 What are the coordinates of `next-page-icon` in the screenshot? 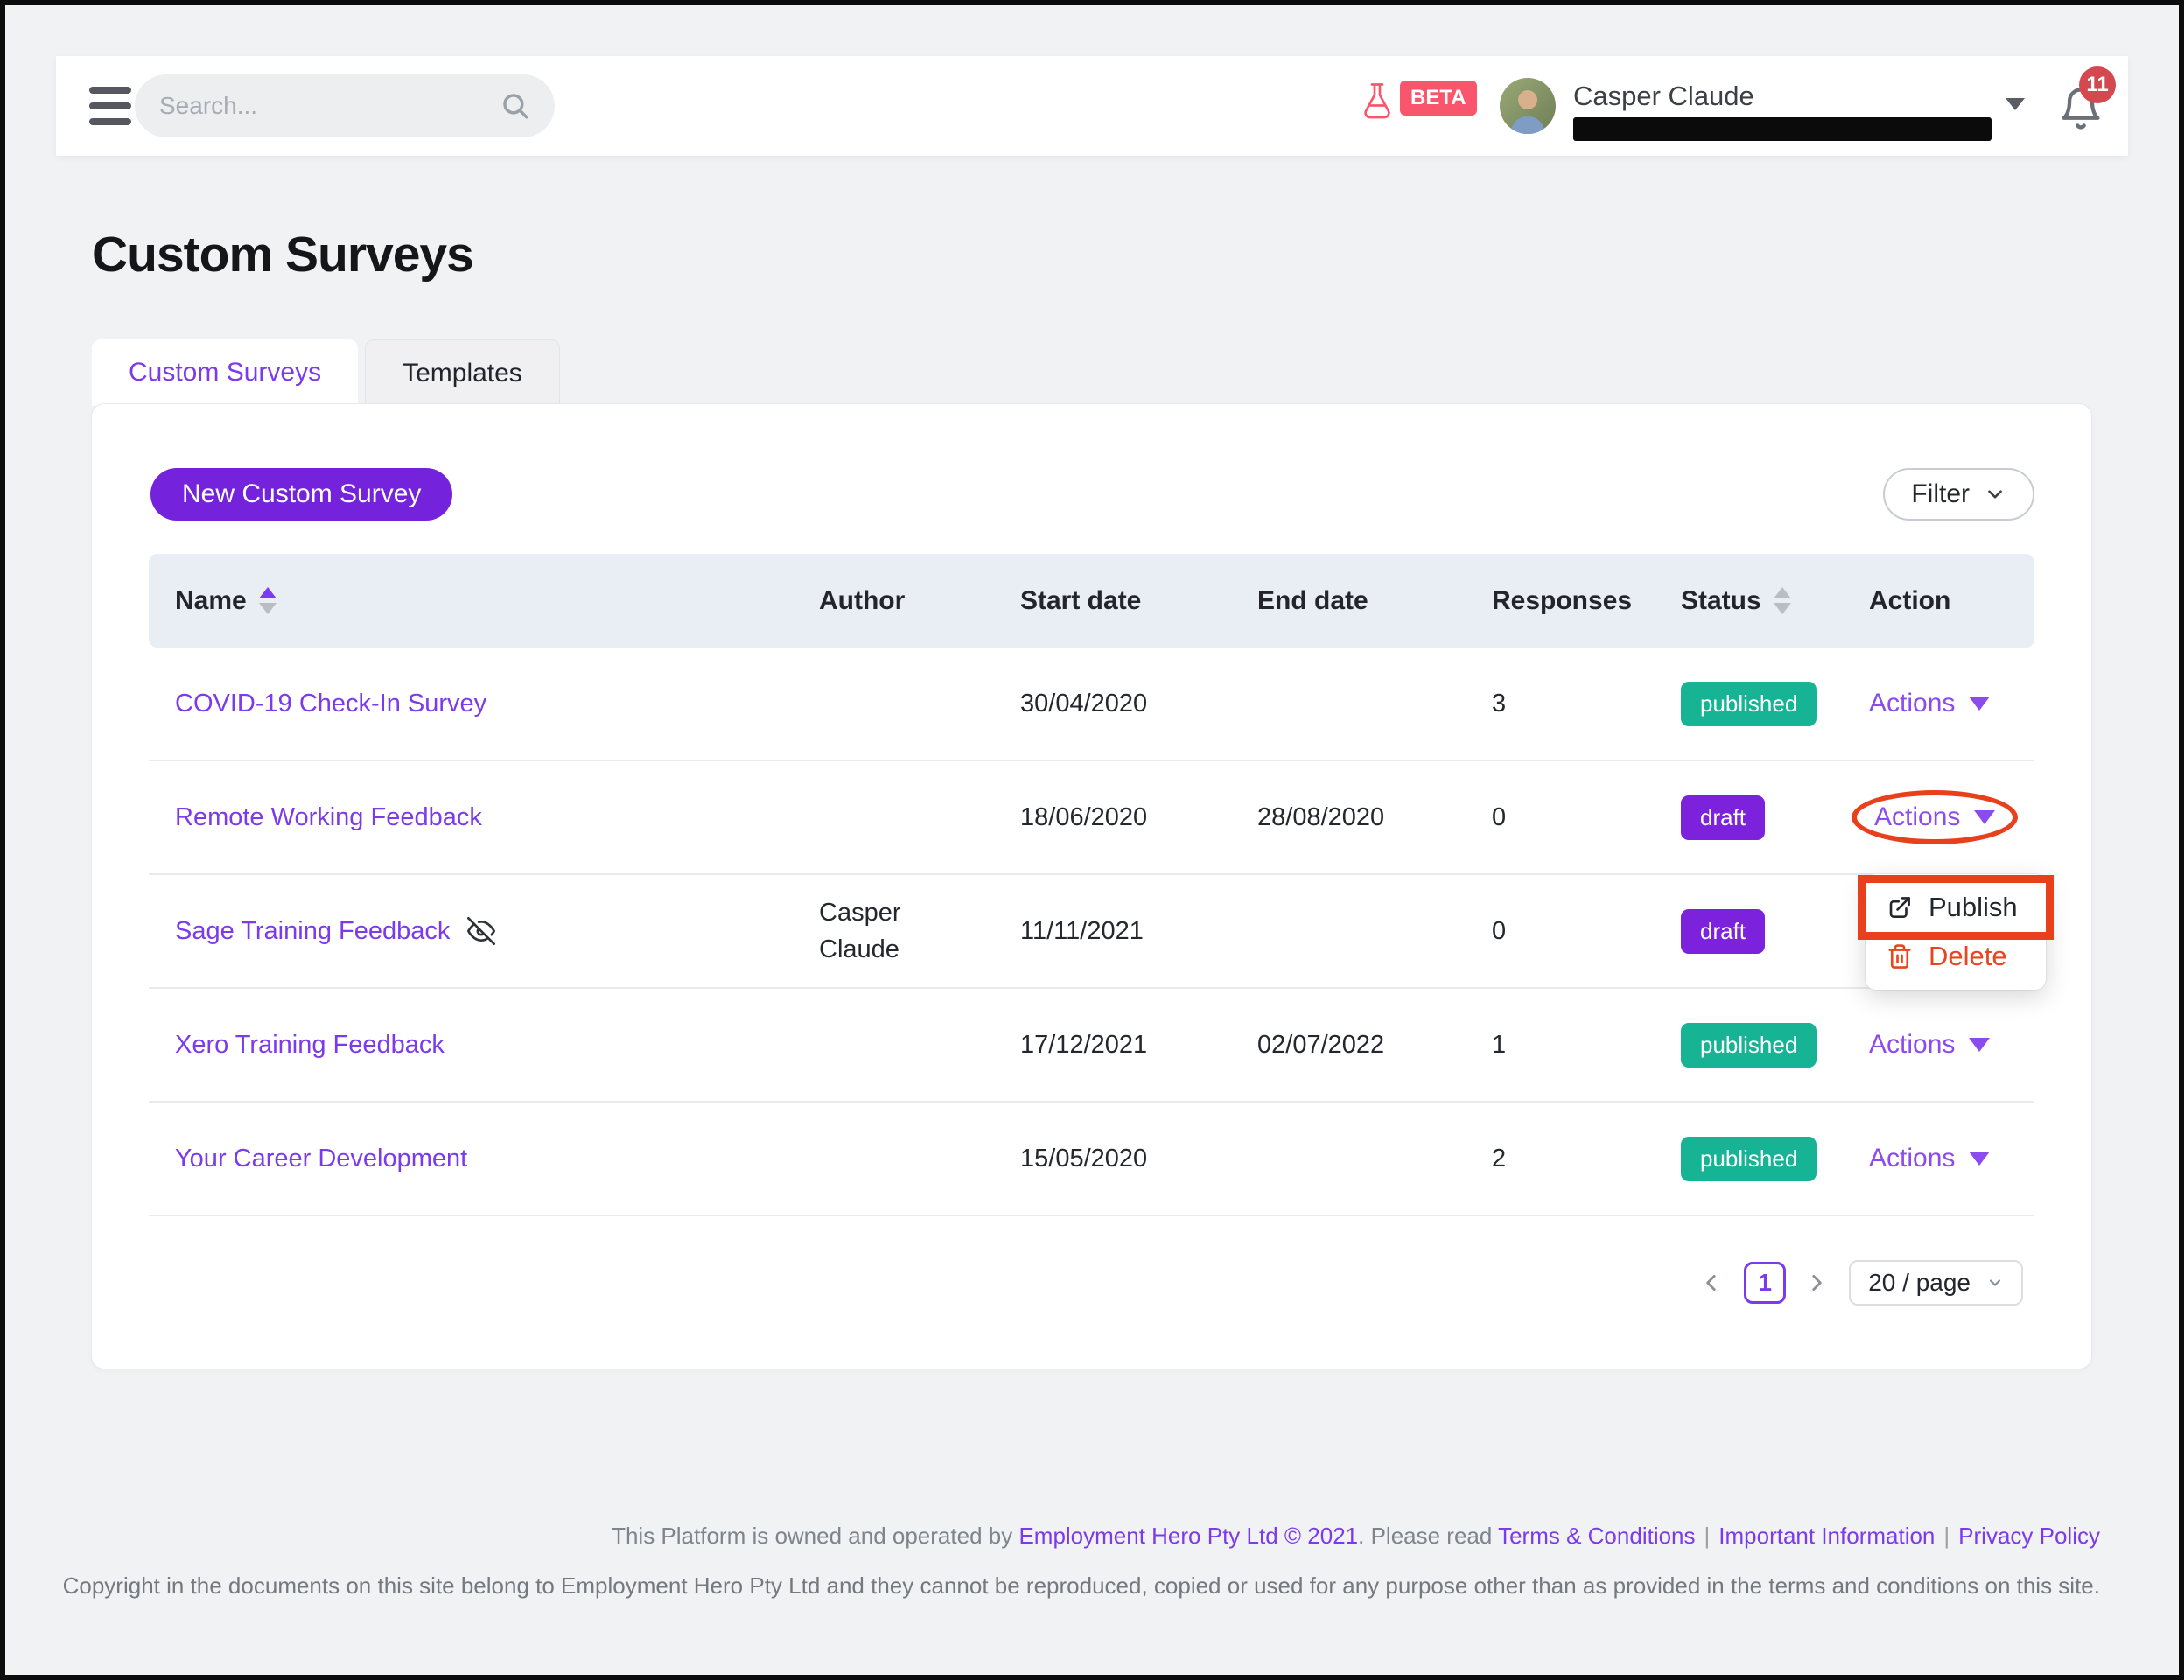 It's located at (1817, 1282).